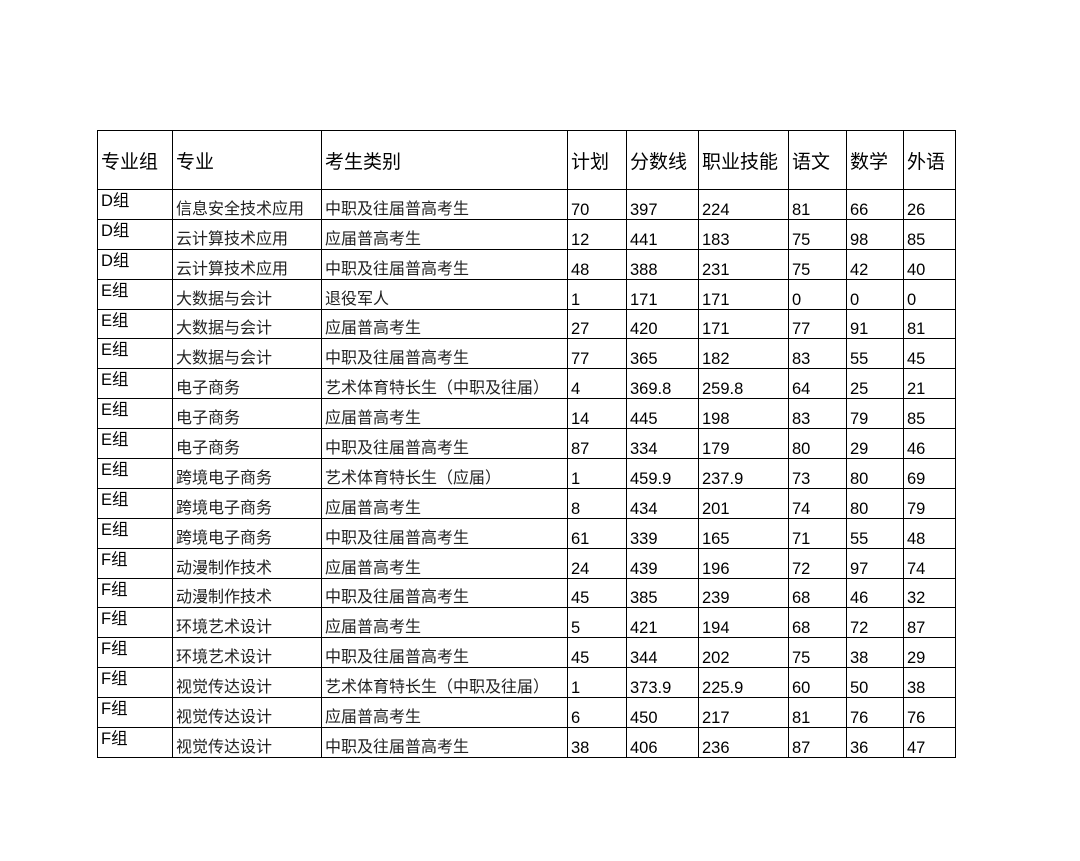  What do you see at coordinates (929, 503) in the screenshot?
I see `cell-foreign-language: 79` at bounding box center [929, 503].